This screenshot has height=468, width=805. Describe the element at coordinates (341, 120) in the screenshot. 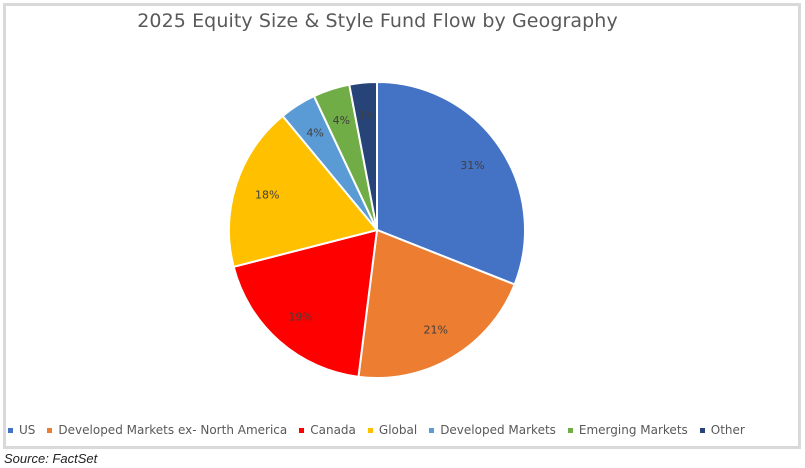

I see `slice-label-emerging-markets: 4%` at that location.